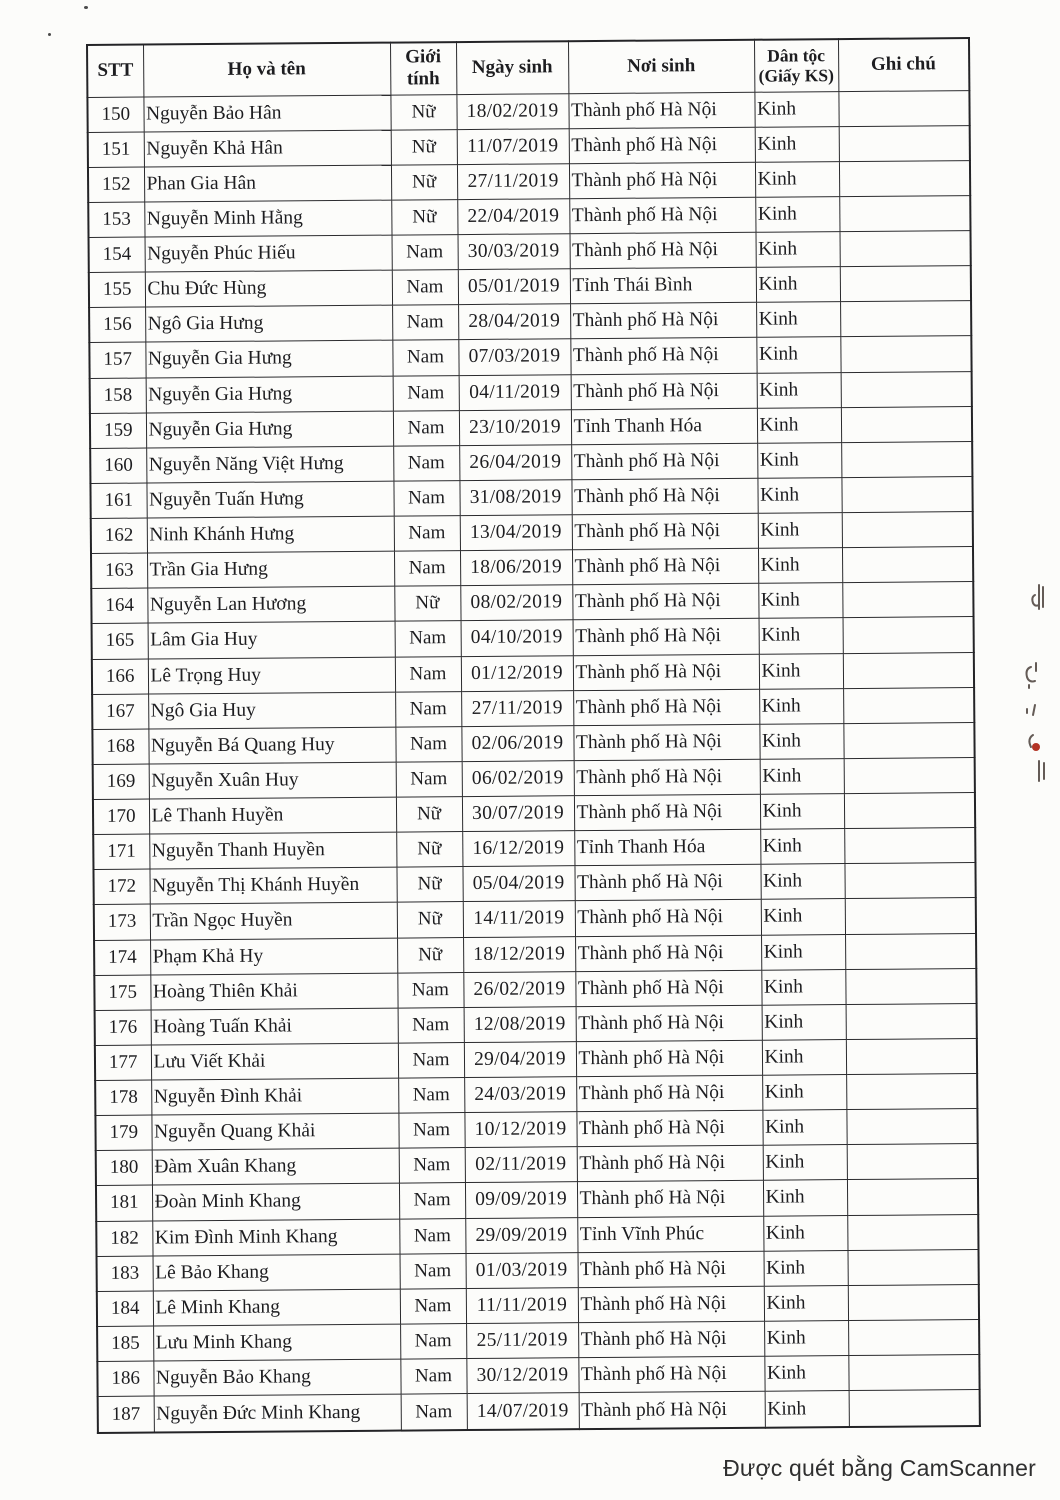 This screenshot has height=1500, width=1060. Describe the element at coordinates (520, 1059) in the screenshot. I see `cell-dob: 29/04/2019` at that location.